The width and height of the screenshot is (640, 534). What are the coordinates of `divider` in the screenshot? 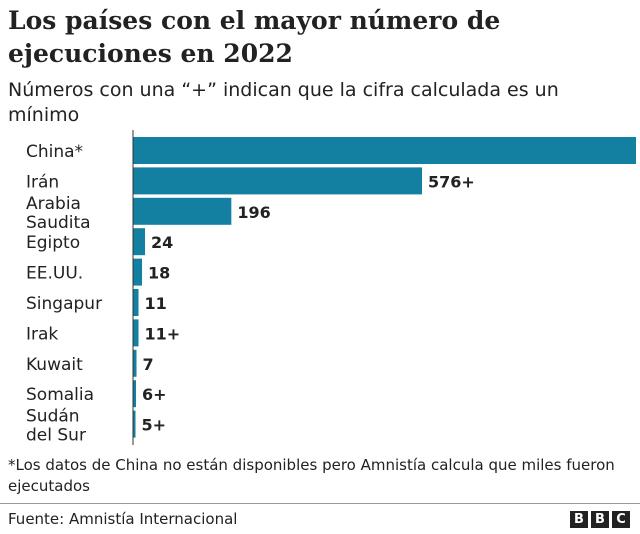 It's located at (320, 503).